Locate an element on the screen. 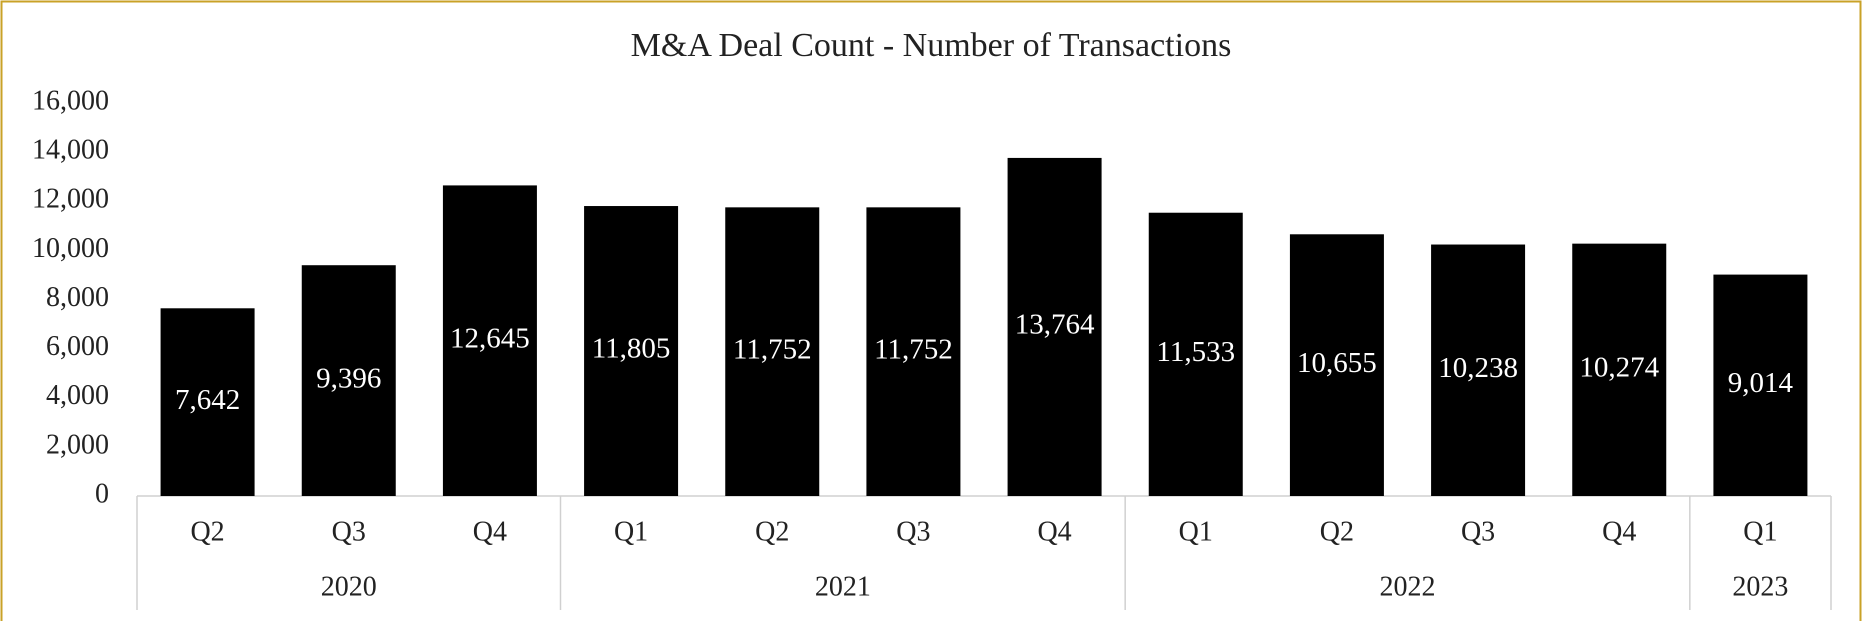 The height and width of the screenshot is (621, 1862). y-tick-label: 0 is located at coordinates (102, 493).